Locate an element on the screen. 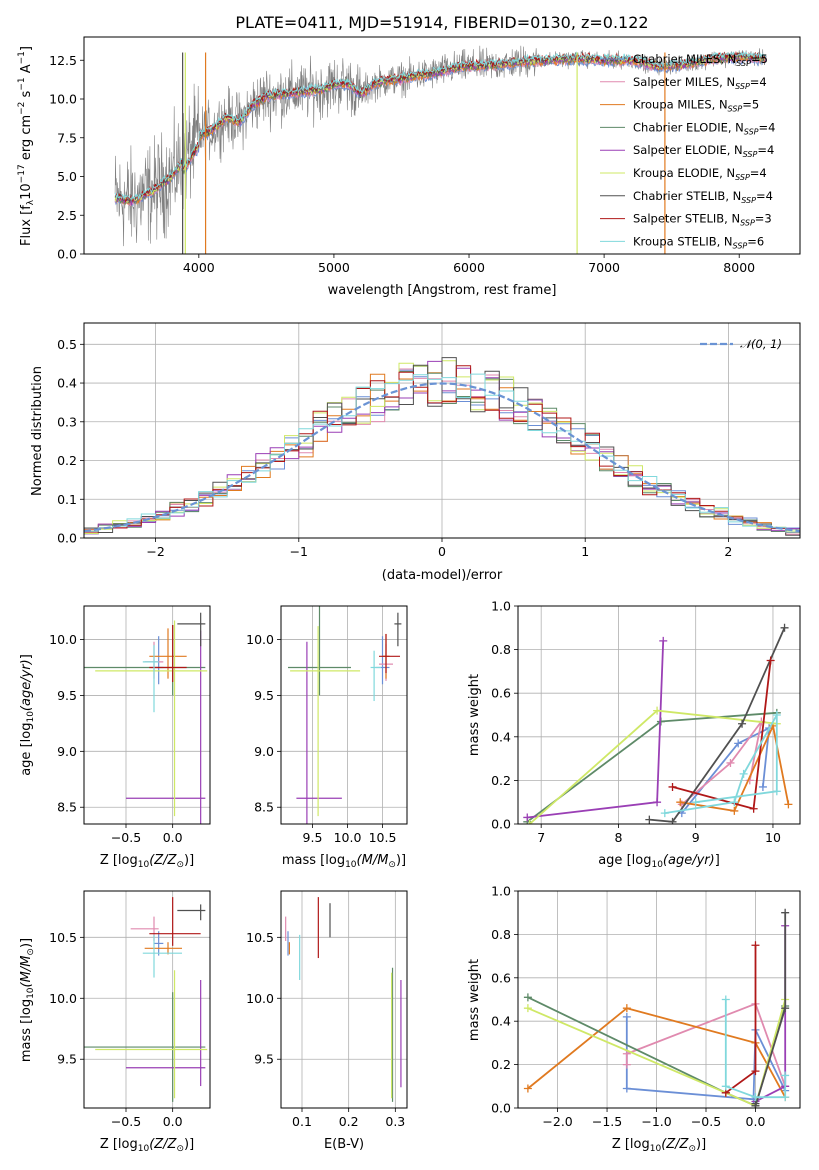 The width and height of the screenshot is (819, 1170). age-vs-mass-ytick-label: 10.0 is located at coordinates (260, 639).